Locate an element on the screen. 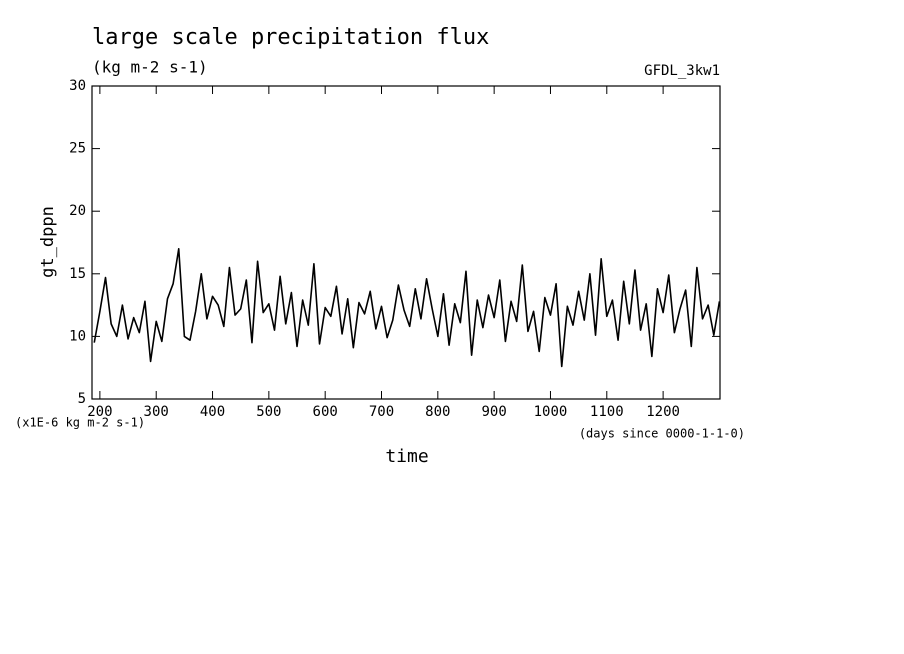  x-tick-label: 800 is located at coordinates (437, 412).